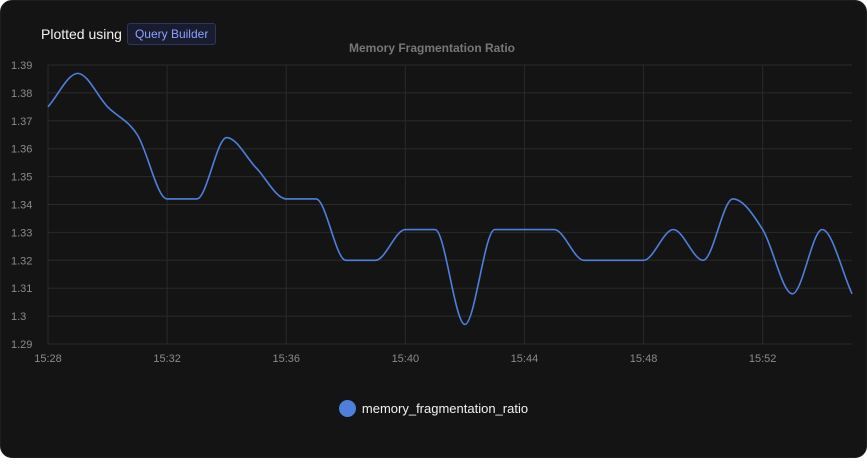 This screenshot has width=867, height=469. I want to click on x-tick-label: 15:36, so click(286, 359).